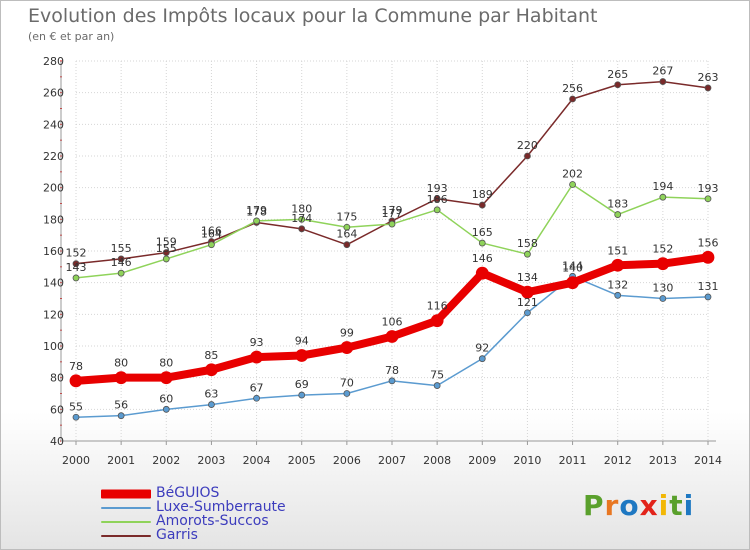 The height and width of the screenshot is (550, 750). Describe the element at coordinates (53, 61) in the screenshot. I see `y-tick-label: 280` at that location.